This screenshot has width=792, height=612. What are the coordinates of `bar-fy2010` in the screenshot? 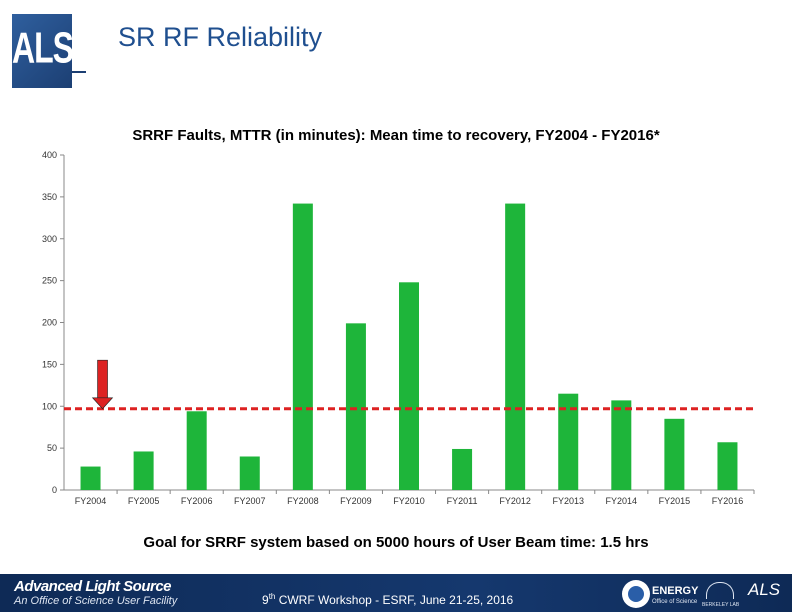 It's located at (409, 386).